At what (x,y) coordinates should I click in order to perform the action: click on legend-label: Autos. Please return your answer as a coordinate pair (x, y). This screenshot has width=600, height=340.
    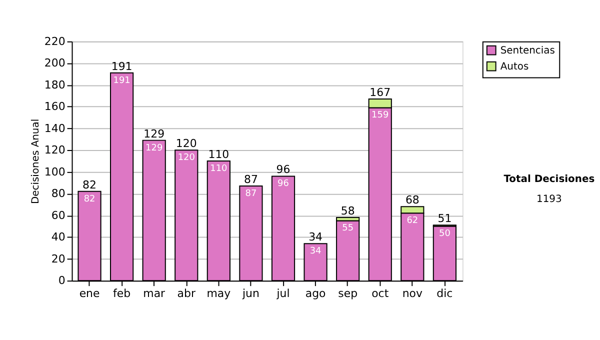
    Looking at the image, I should click on (514, 66).